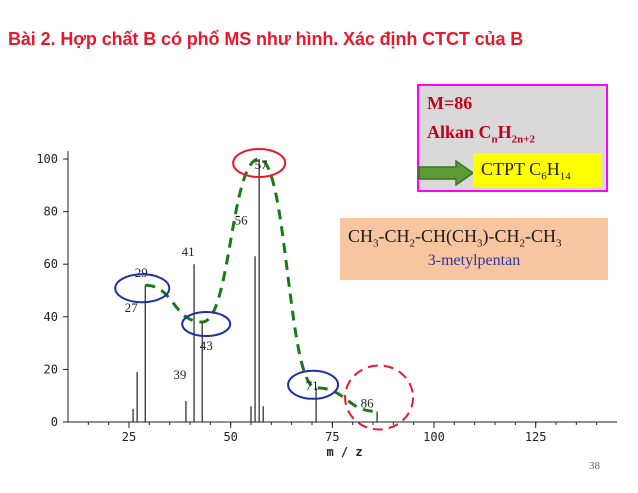  What do you see at coordinates (206, 345) in the screenshot?
I see `peak-label-43: 43` at bounding box center [206, 345].